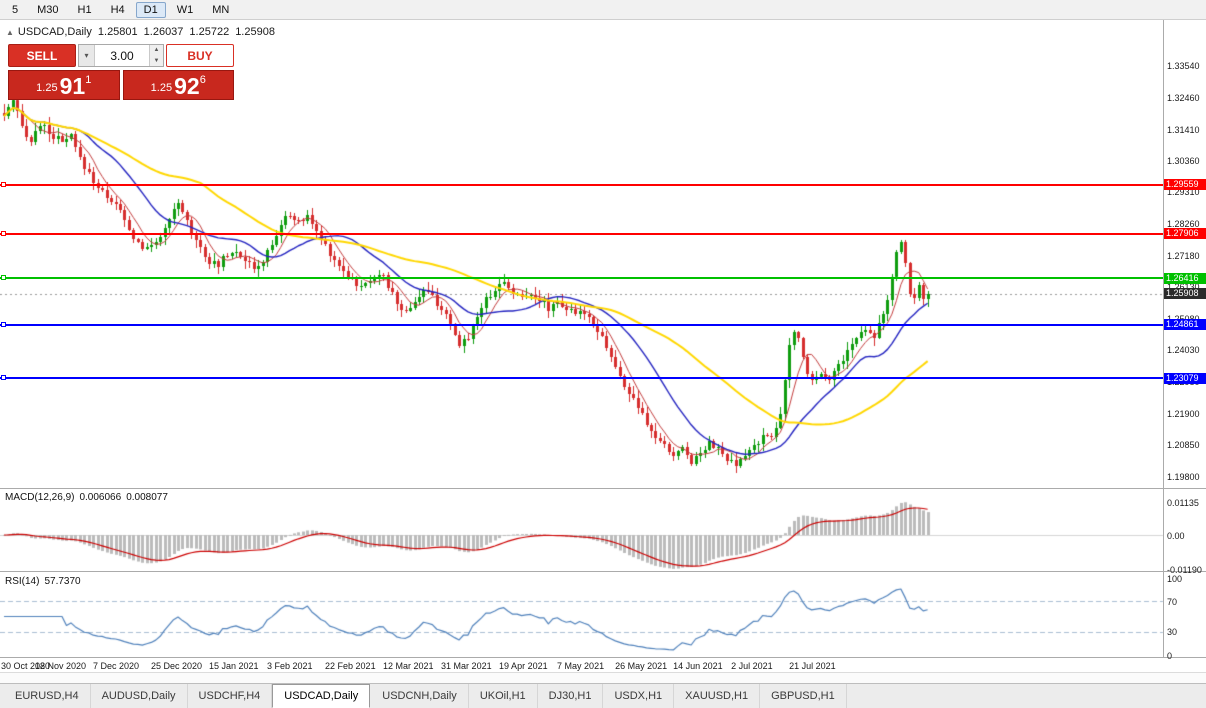 Image resolution: width=1206 pixels, height=708 pixels. Describe the element at coordinates (603, 10) in the screenshot. I see `timeframe-toolbar: 5 M30 H1 H4 D1 W1 MN` at that location.